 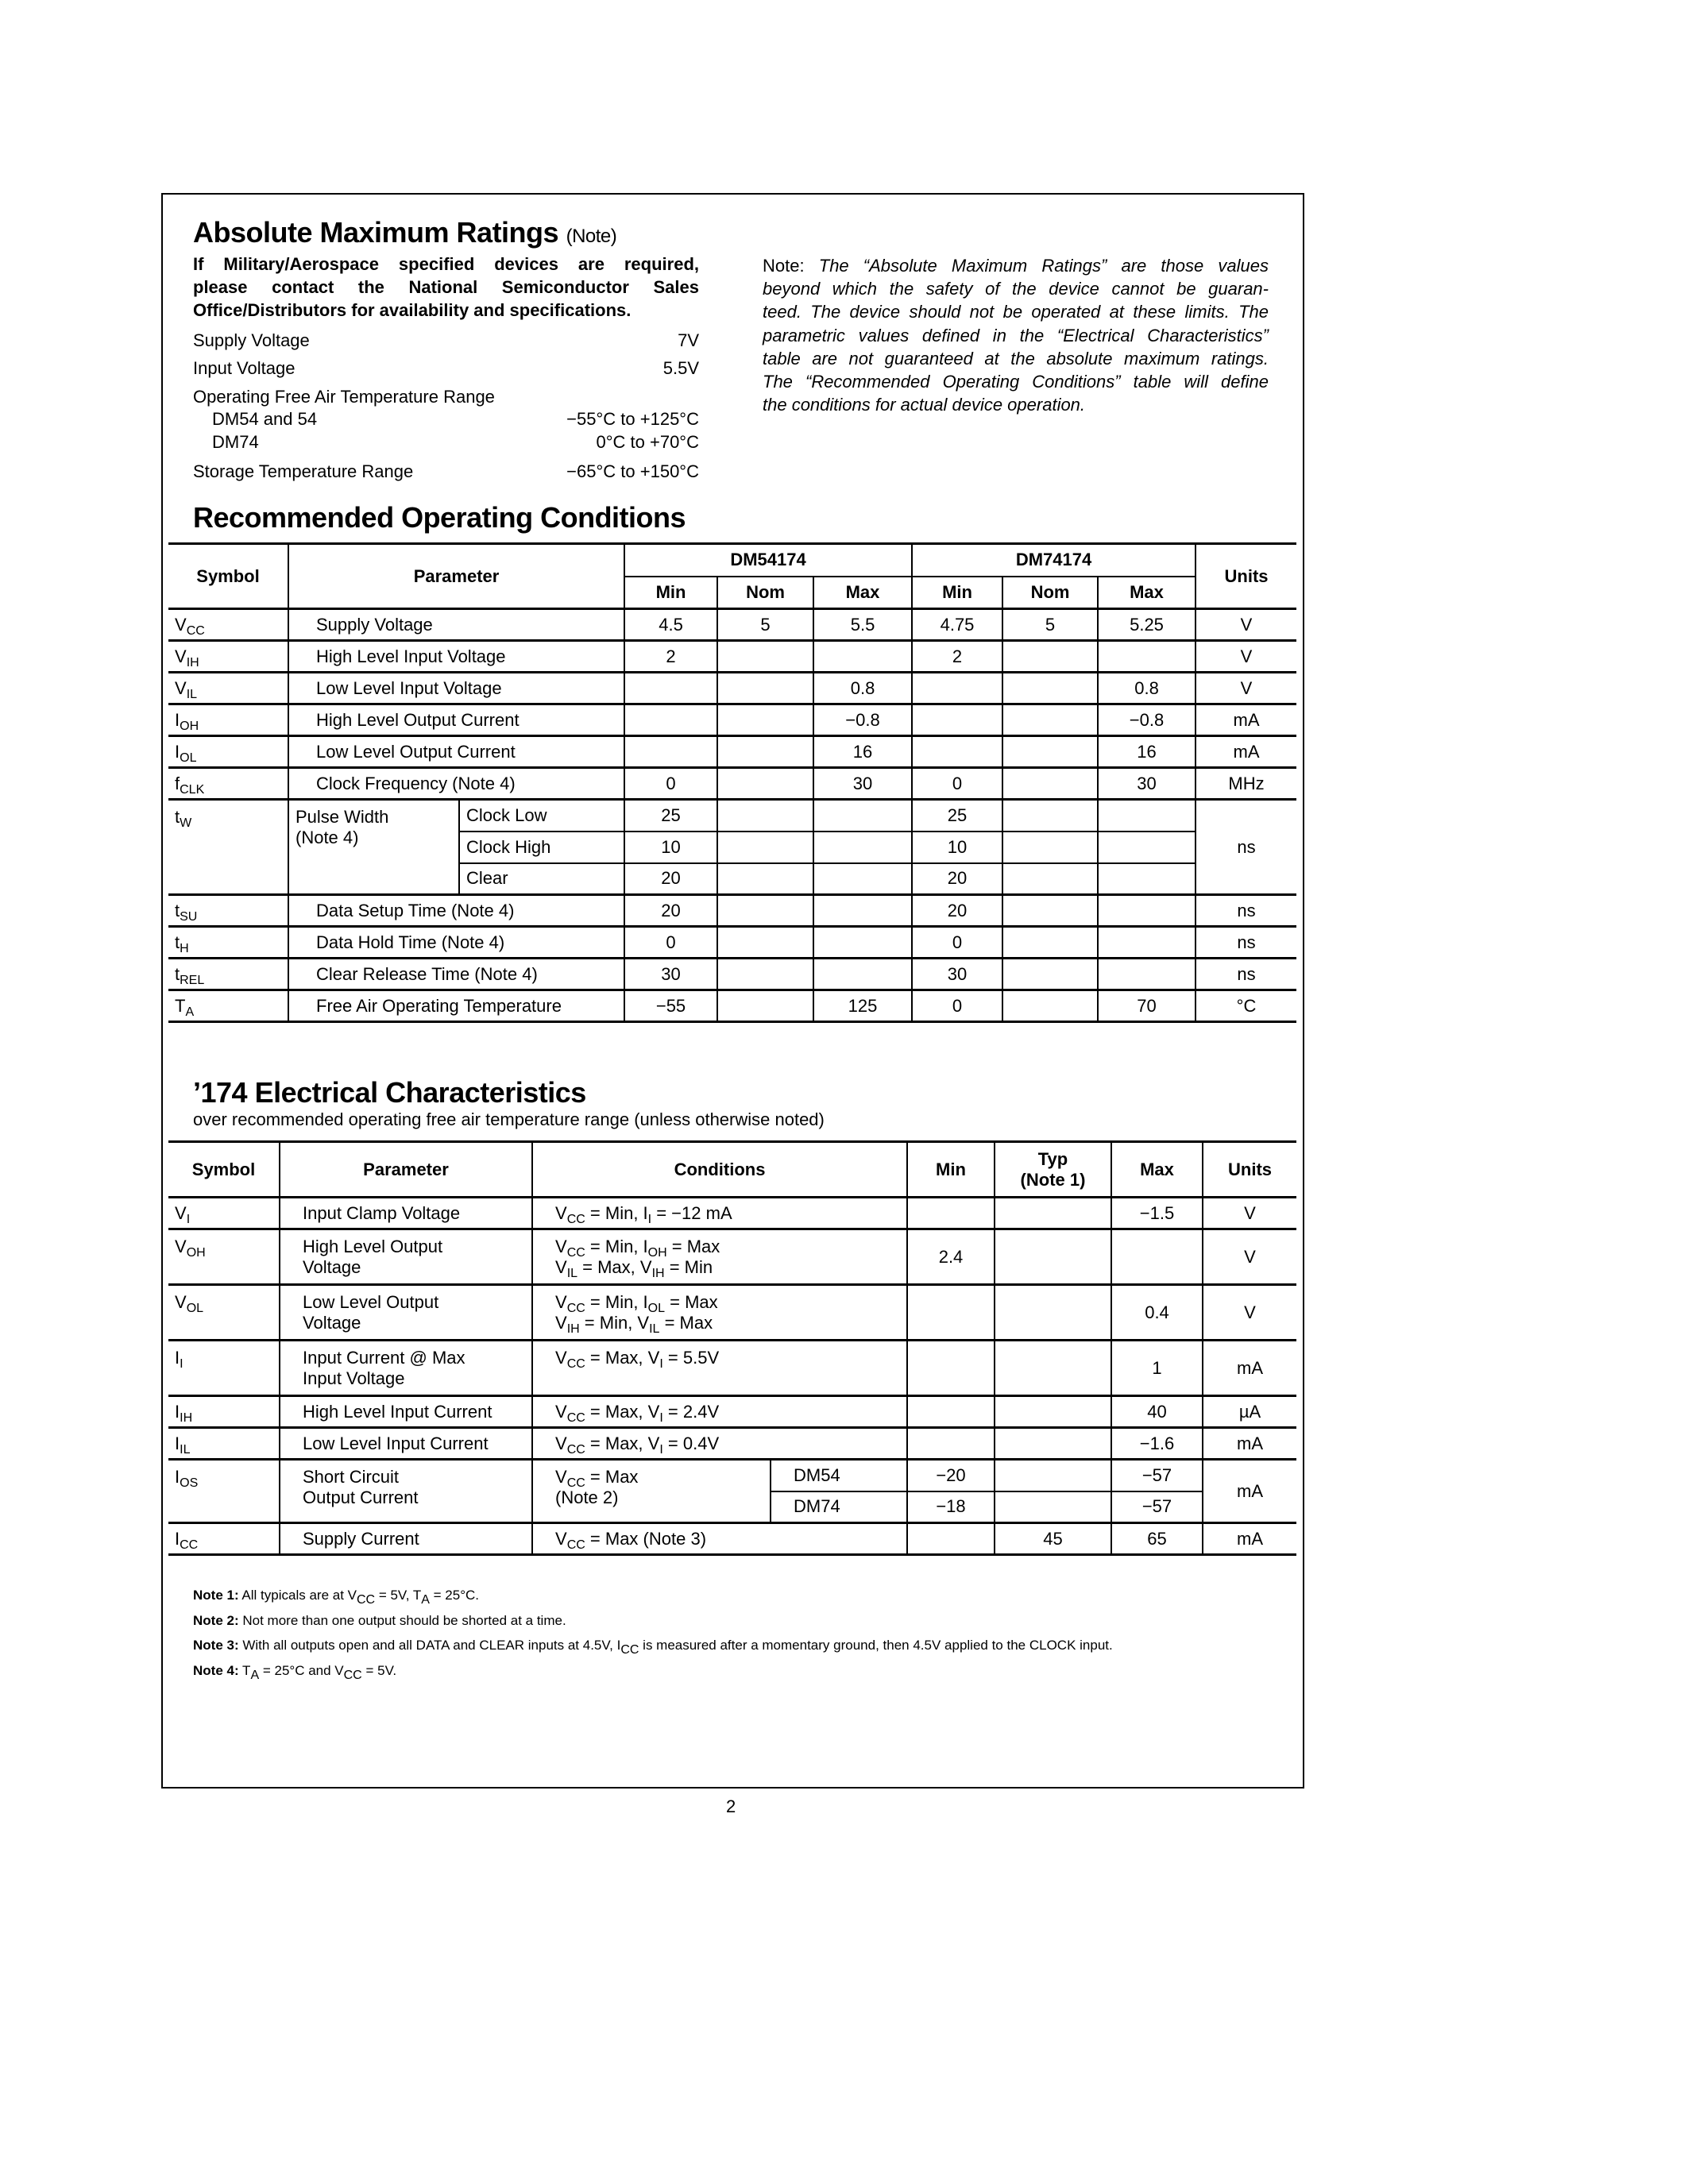 What do you see at coordinates (864, 625) in the screenshot?
I see `dm54-value: 5.5` at bounding box center [864, 625].